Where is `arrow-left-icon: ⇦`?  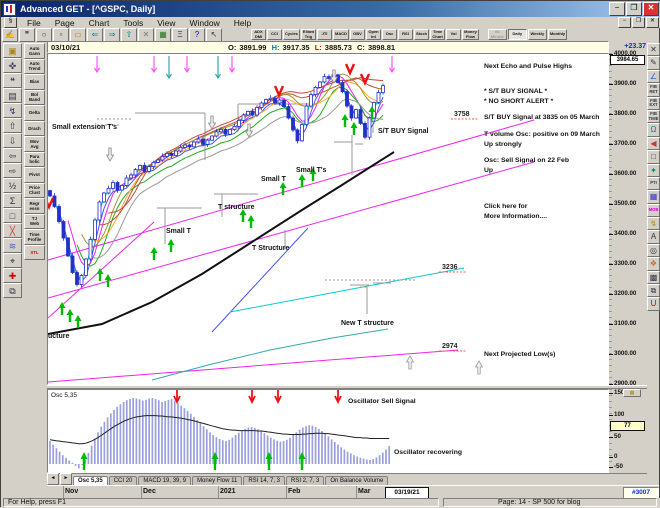
arrow-left-icon: ⇦ is located at coordinates (12, 155).